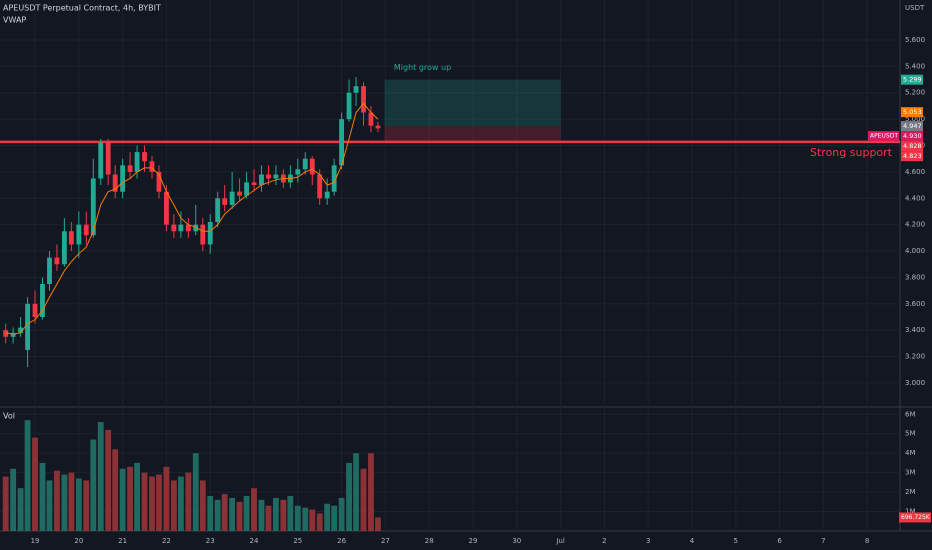 Image resolution: width=932 pixels, height=550 pixels. Describe the element at coordinates (915, 277) in the screenshot. I see `y-tick-label: 3.800` at that location.